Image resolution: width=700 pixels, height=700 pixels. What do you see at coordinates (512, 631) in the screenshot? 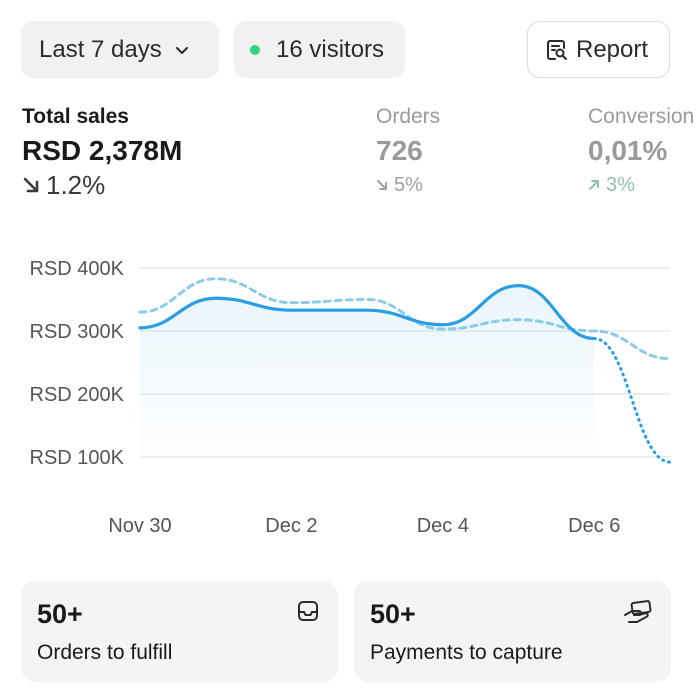
I see `payments-to-capture-card: 50+ Payments to capture` at bounding box center [512, 631].